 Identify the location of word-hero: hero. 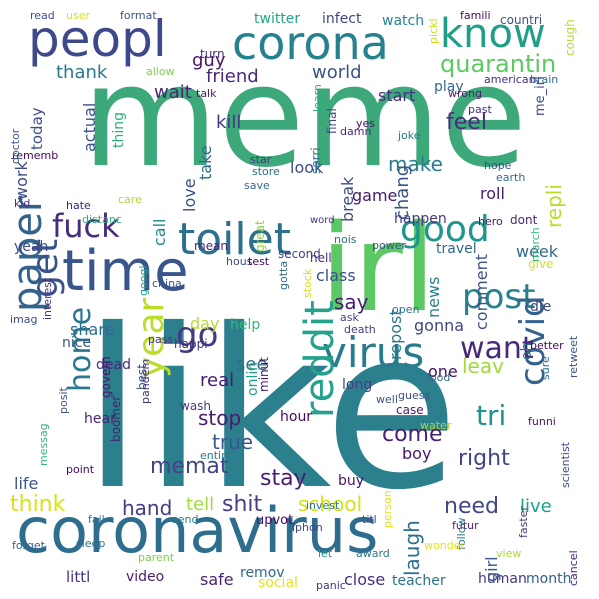
(490, 221).